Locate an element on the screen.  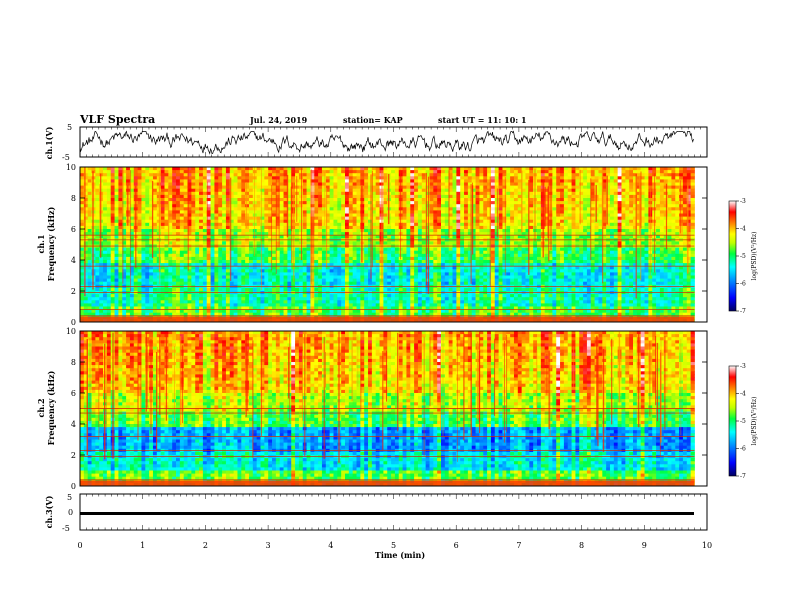
ch2-spectrogram-ylabel: ch.2 Frequency (kHz) is located at coordinates (46, 407).